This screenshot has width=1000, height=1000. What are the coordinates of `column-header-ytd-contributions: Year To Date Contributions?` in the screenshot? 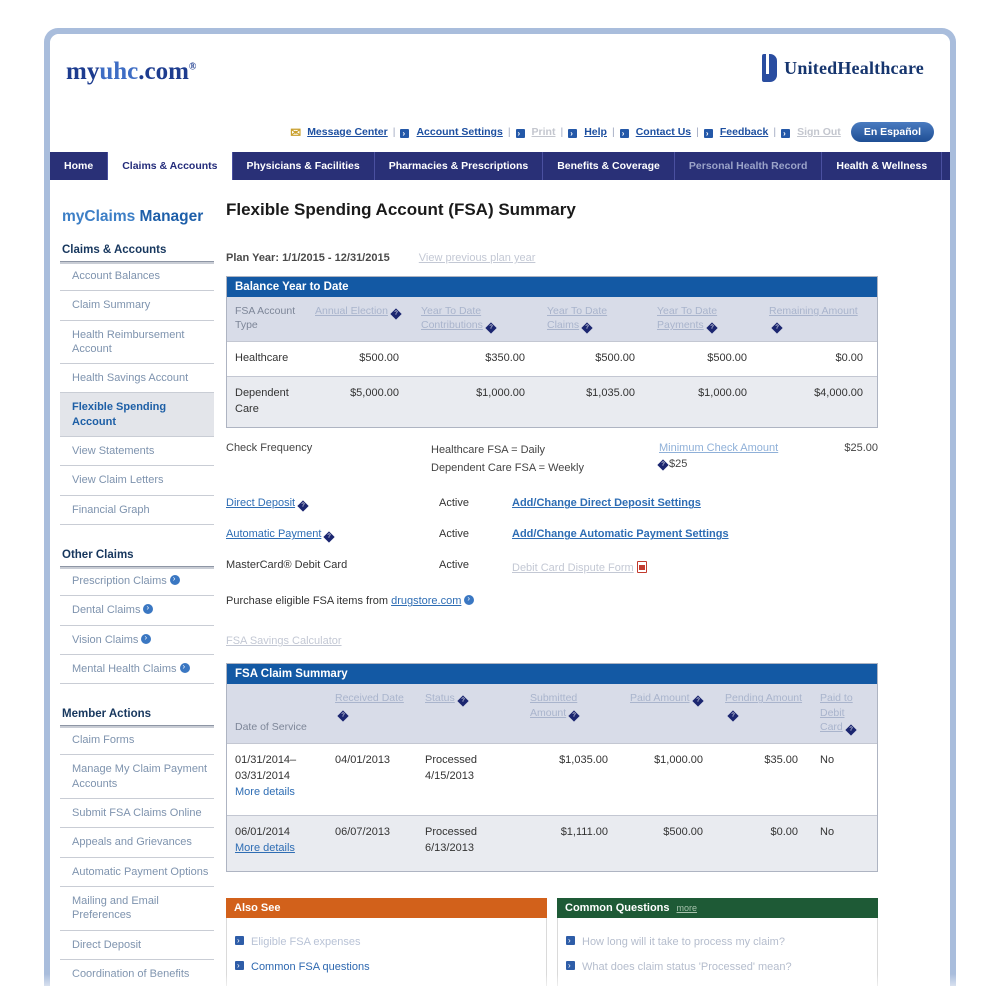 It's located at (476, 319).